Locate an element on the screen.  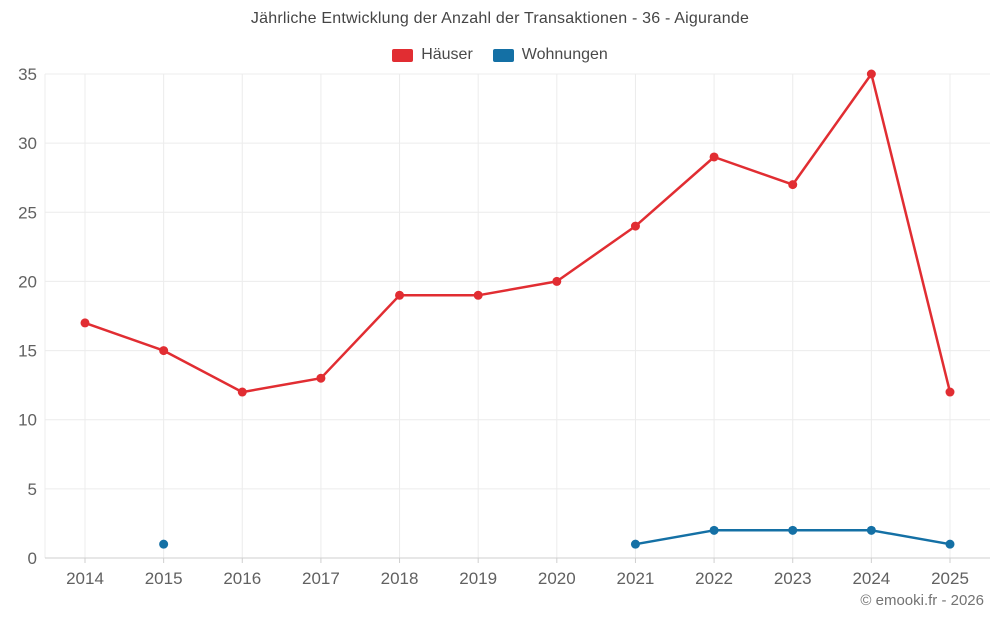
y-tick-label: 20 is located at coordinates (27, 281).